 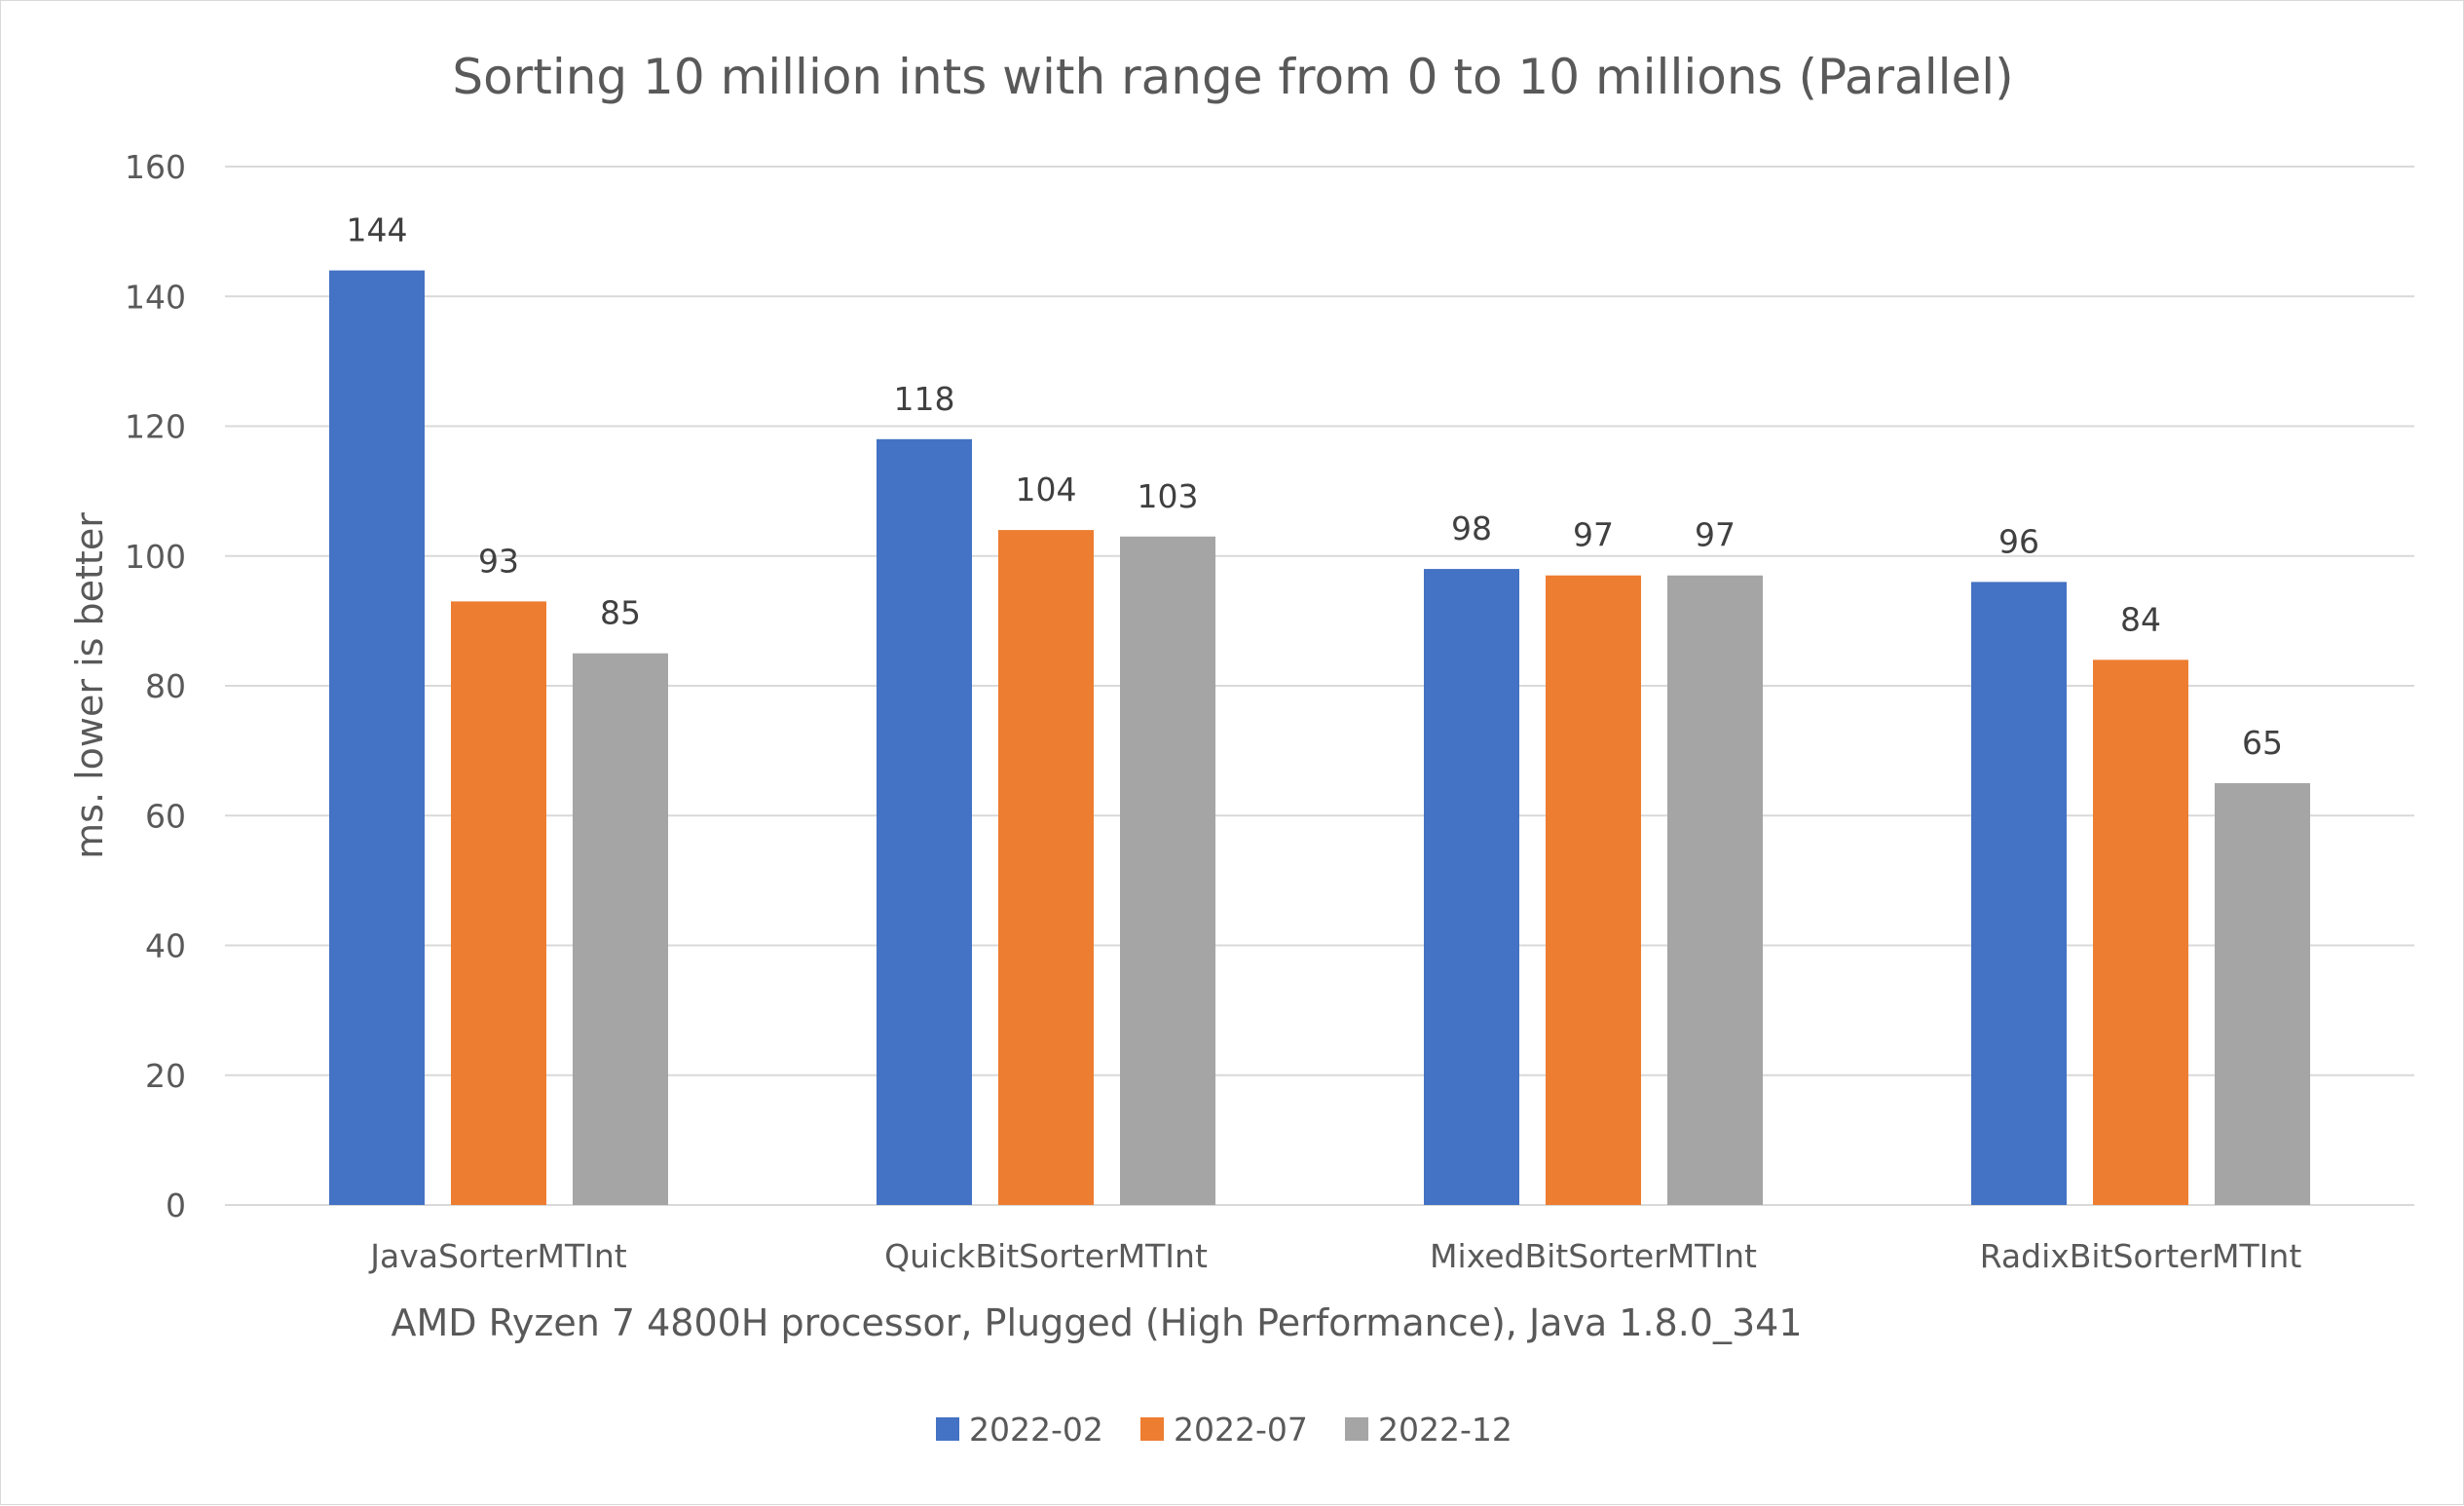 What do you see at coordinates (1036, 1430) in the screenshot?
I see `legend-label: 2022-02` at bounding box center [1036, 1430].